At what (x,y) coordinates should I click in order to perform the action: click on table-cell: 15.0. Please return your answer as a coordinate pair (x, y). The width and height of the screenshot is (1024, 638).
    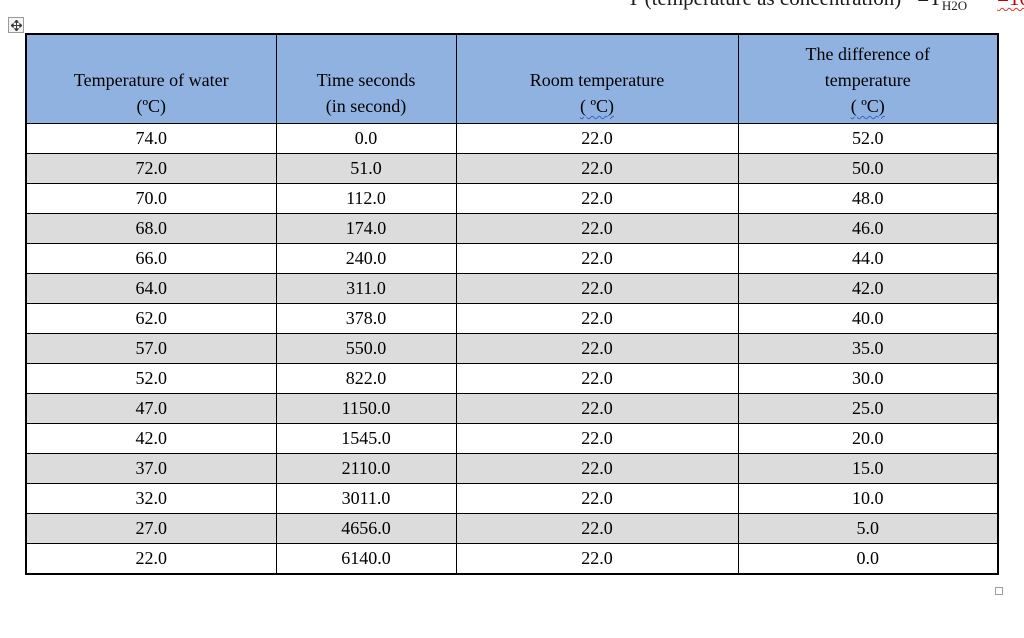
    Looking at the image, I should click on (868, 468).